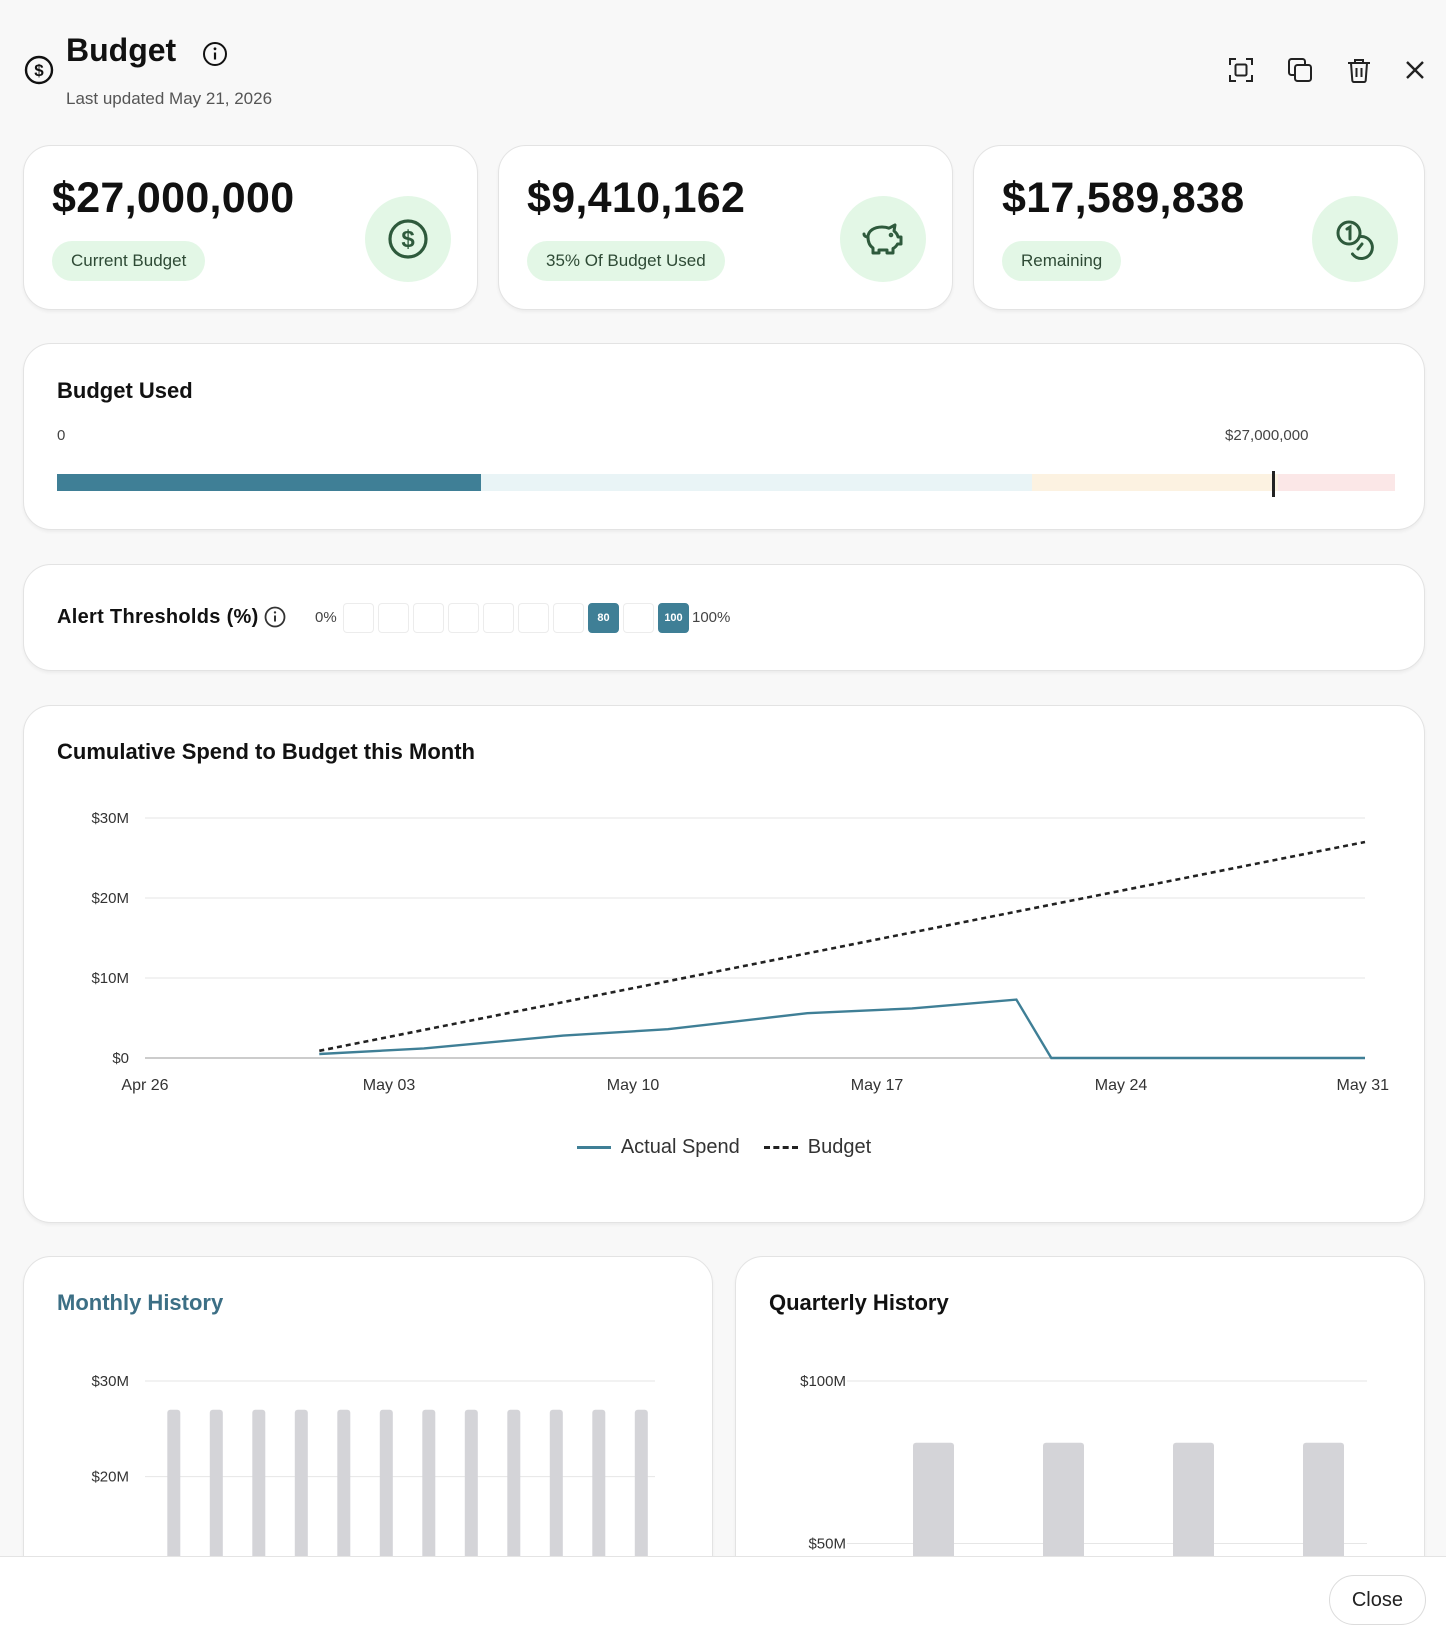 This screenshot has width=1446, height=1634. I want to click on alert-thresholds-card: Alert Thresholds (%) 0% 80 100 100%, so click(724, 617).